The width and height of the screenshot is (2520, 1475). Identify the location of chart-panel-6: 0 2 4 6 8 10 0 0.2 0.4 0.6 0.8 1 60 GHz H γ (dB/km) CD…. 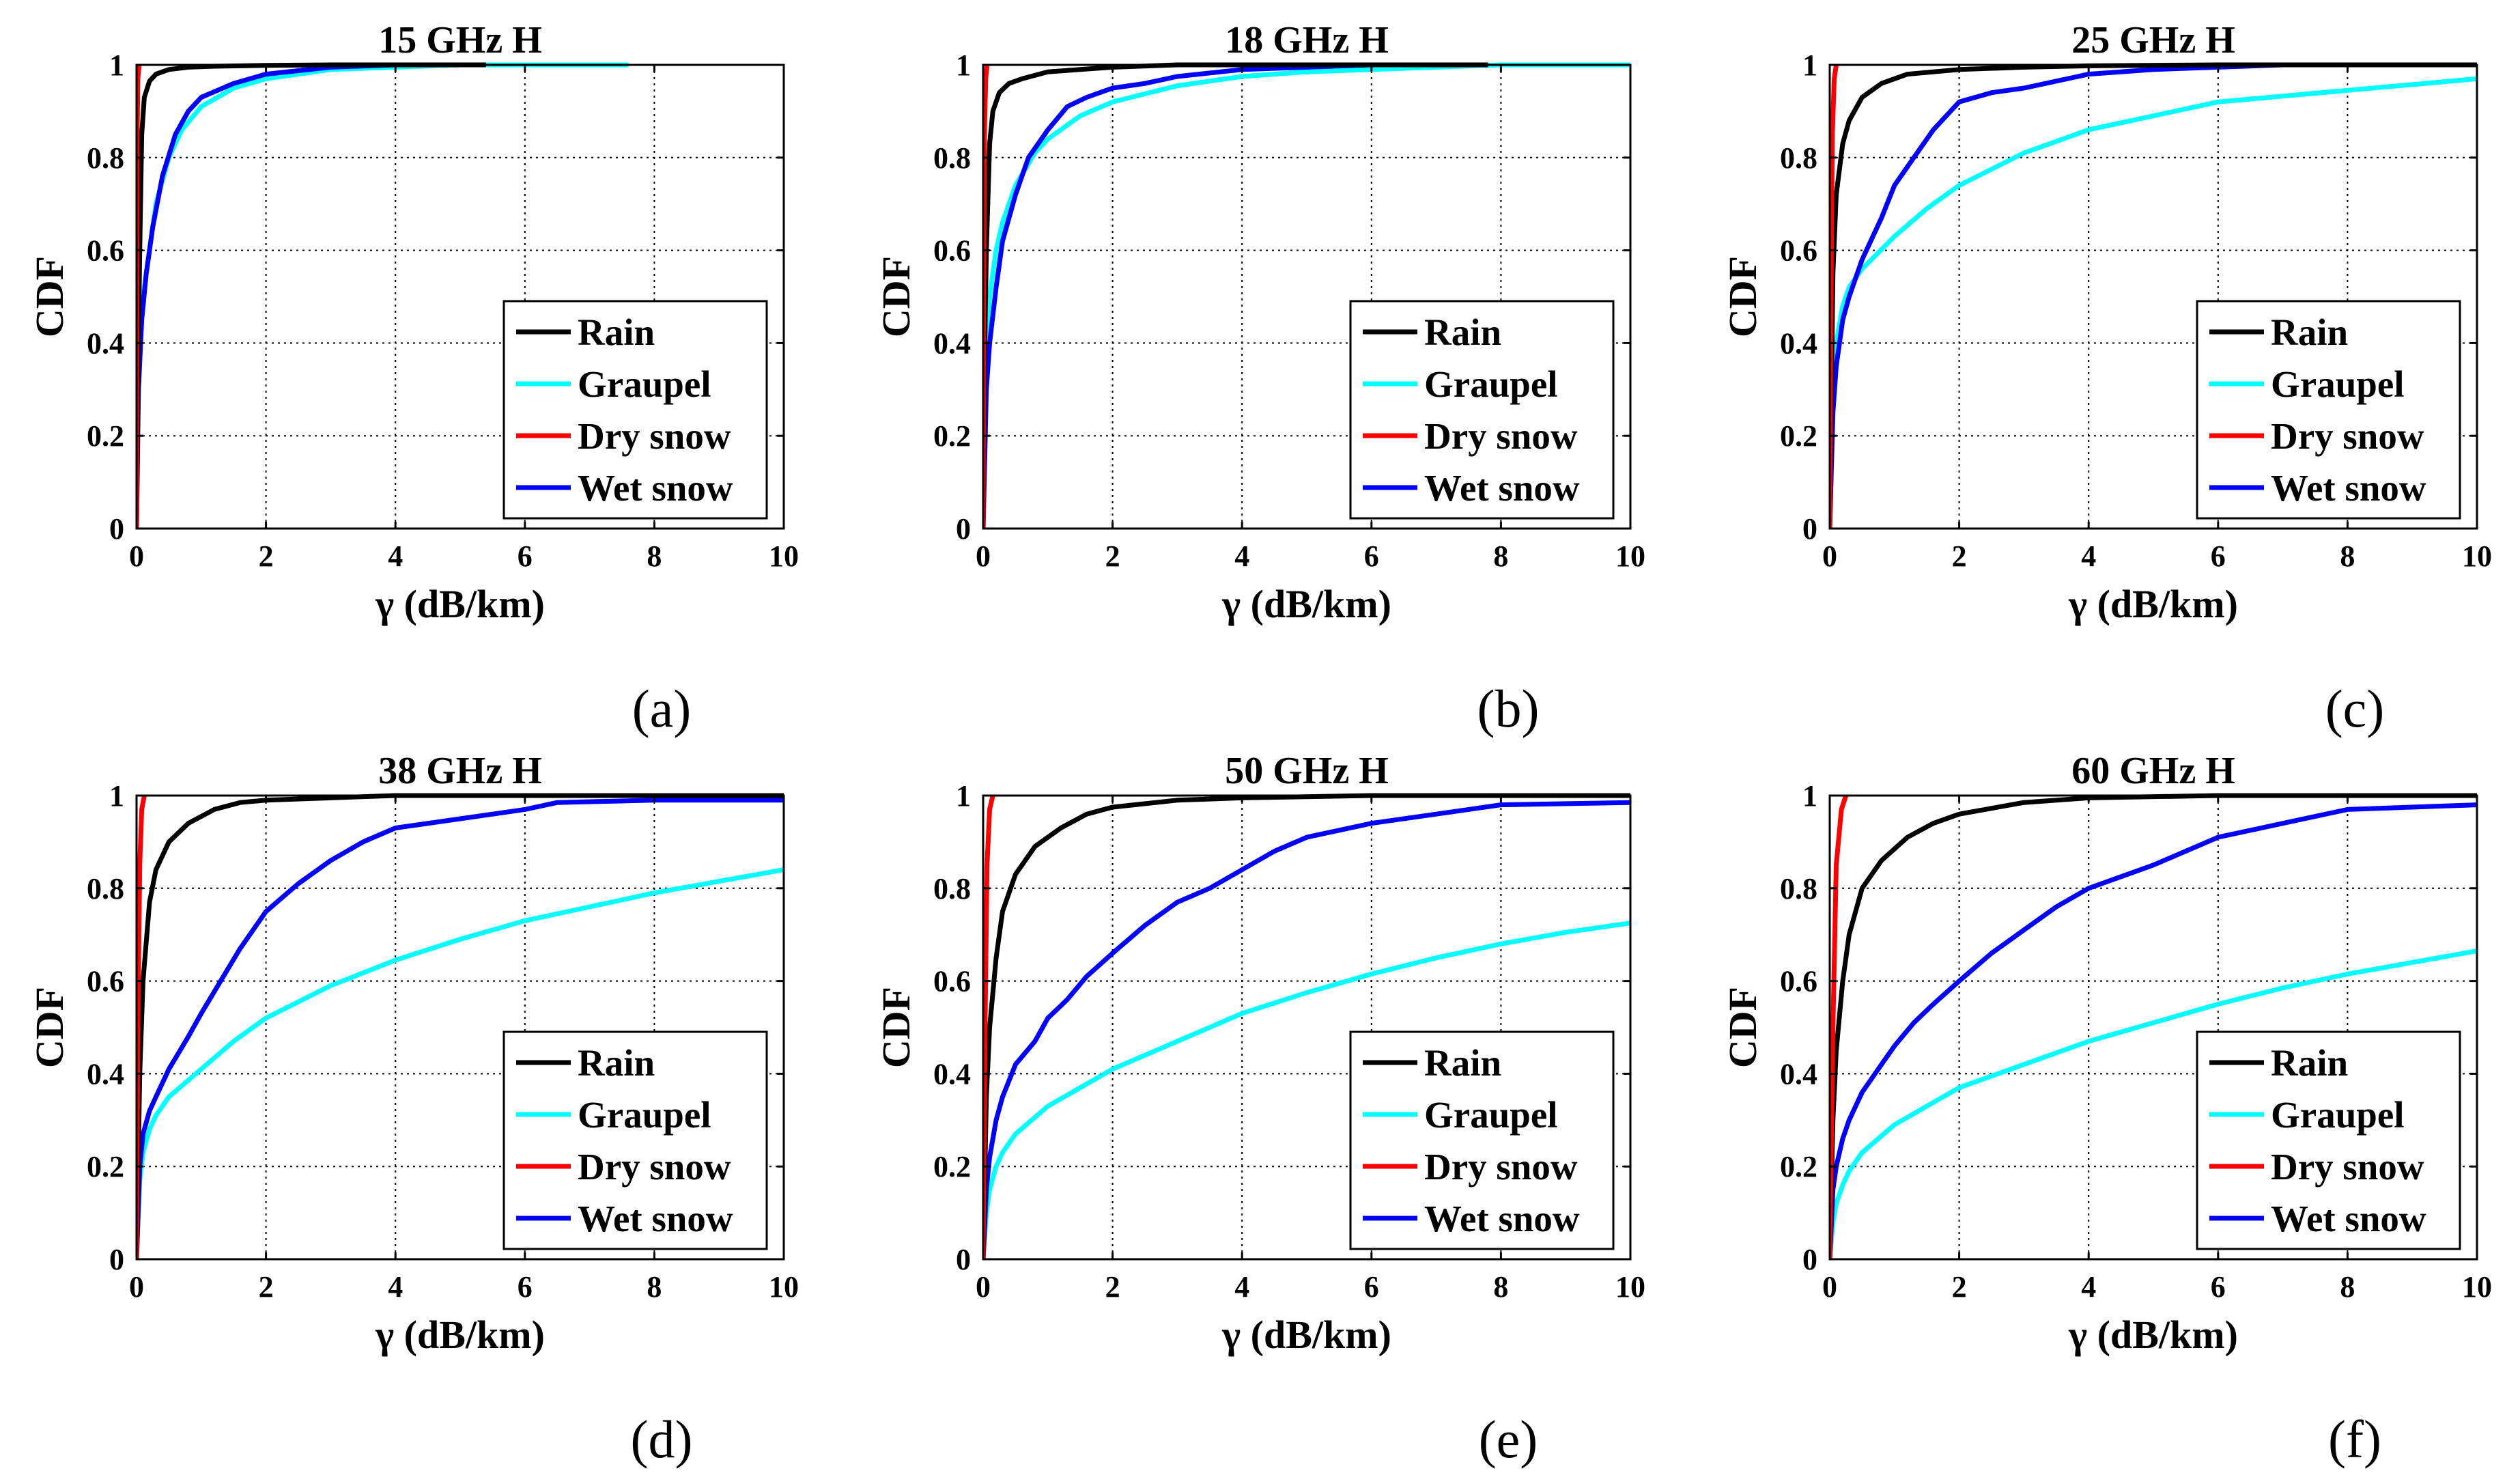
(2106, 1109).